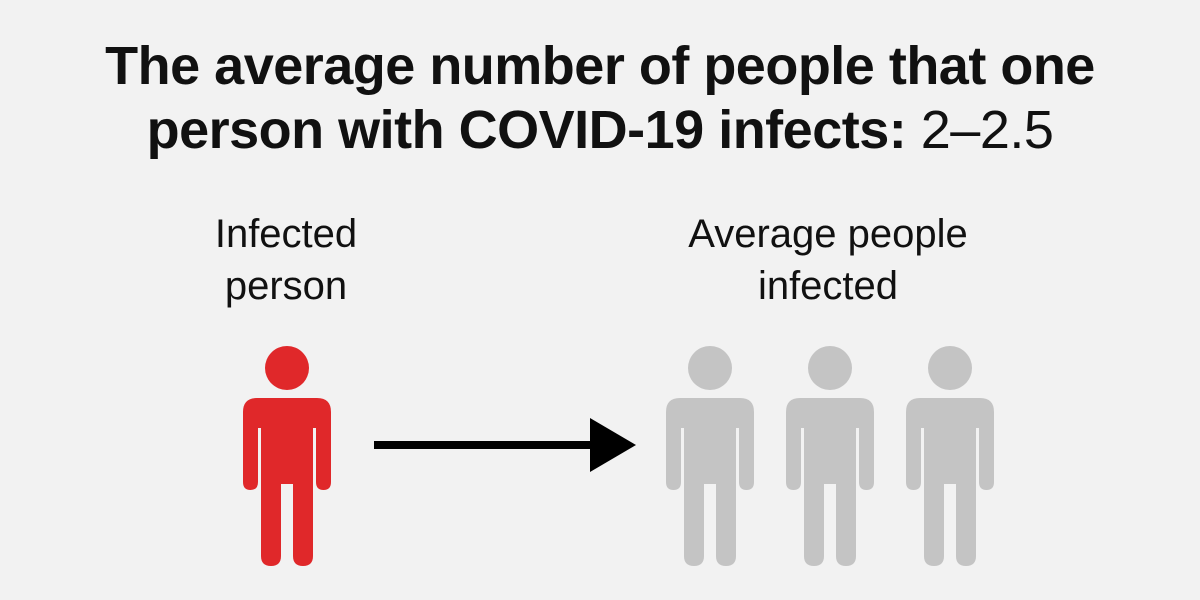 This screenshot has width=1200, height=600. I want to click on arrowhead, so click(613, 445).